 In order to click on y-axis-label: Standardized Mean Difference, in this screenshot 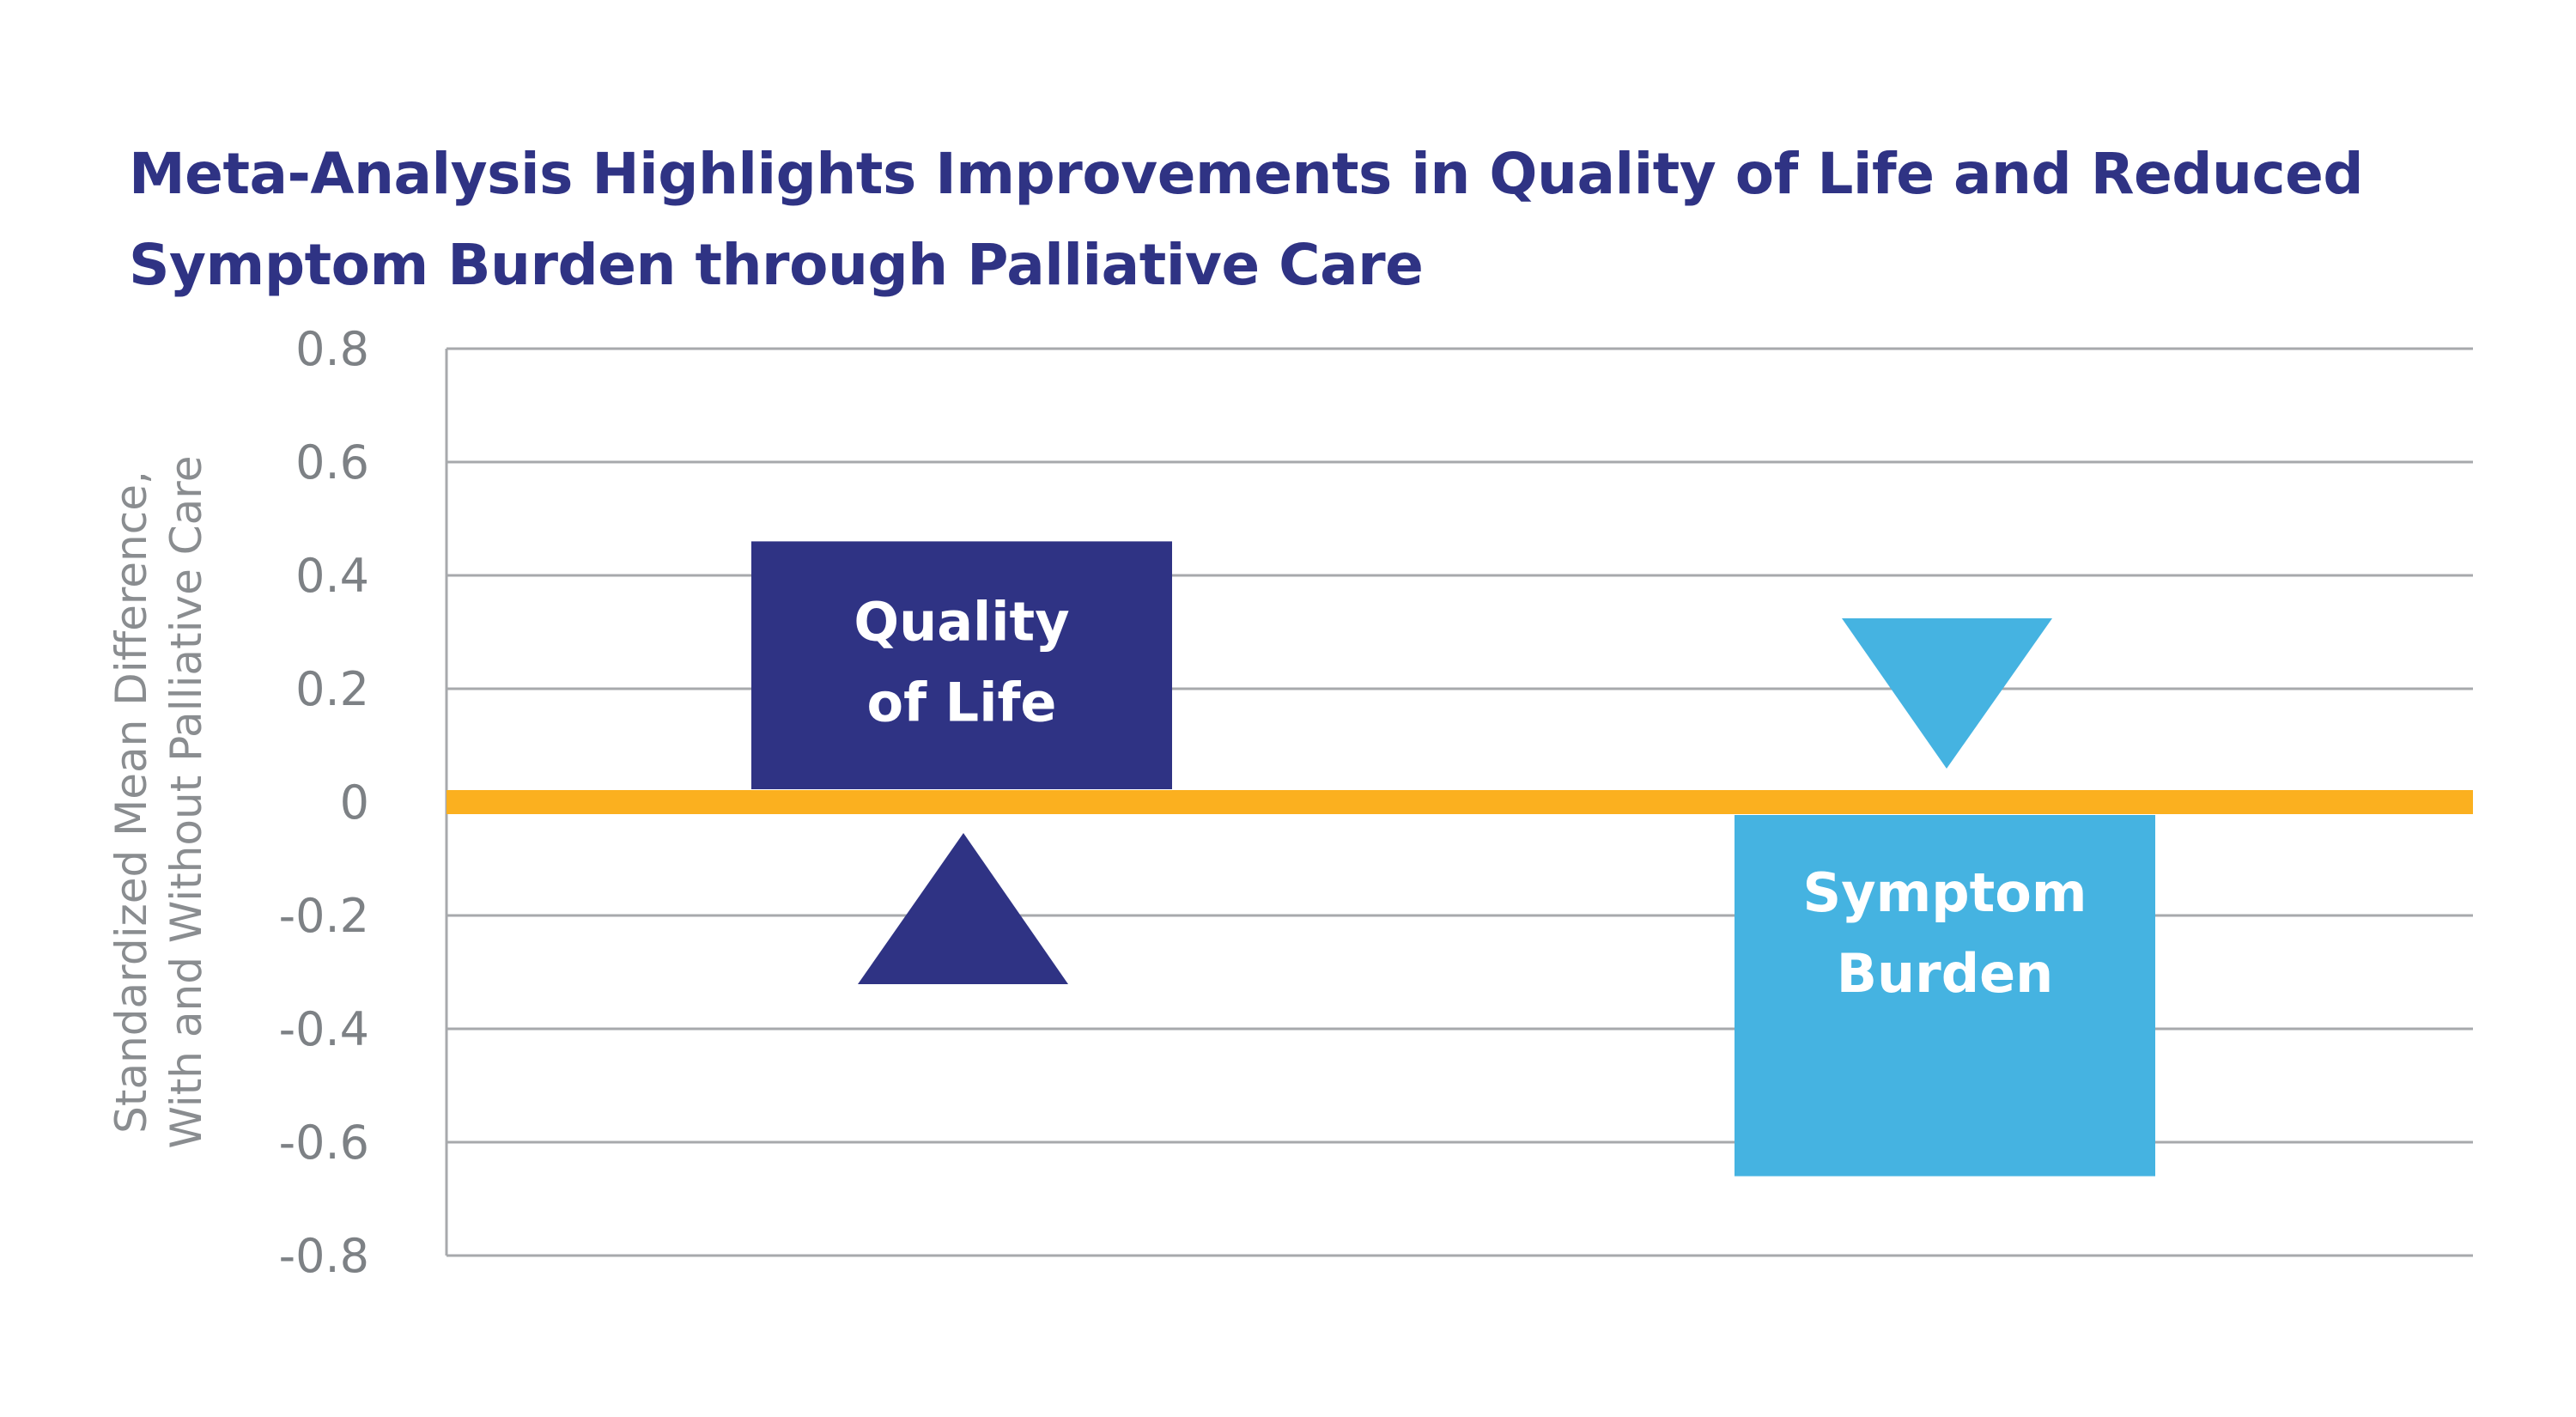, I will do `click(131, 802)`.